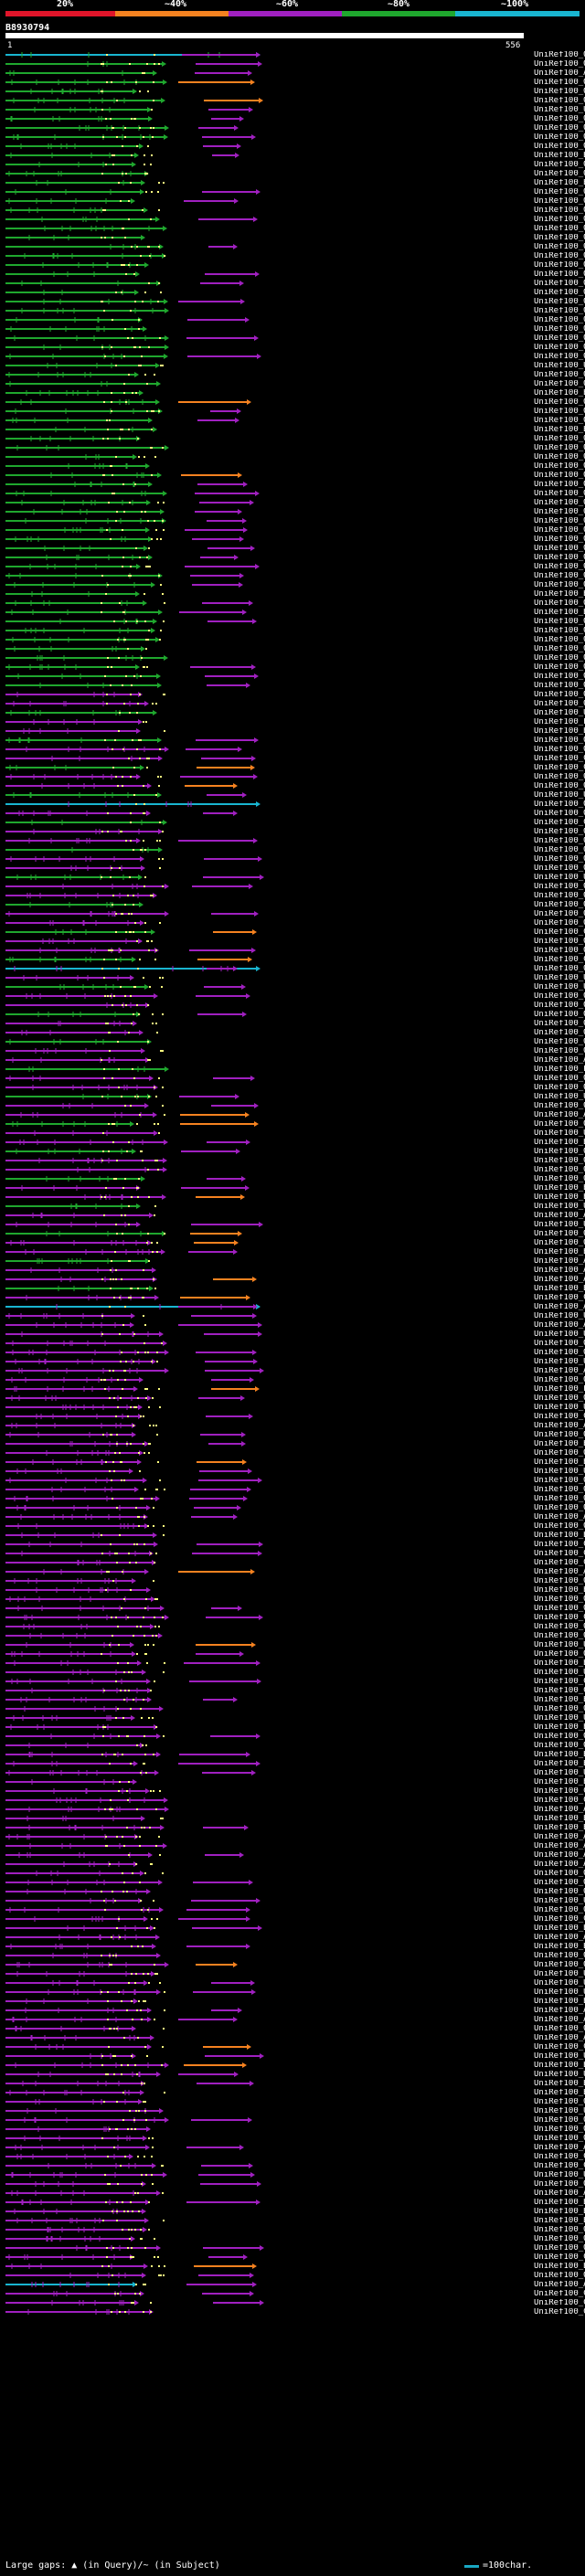  Describe the element at coordinates (560, 2065) in the screenshot. I see `hit-label: UniRef100_B9H6D4` at that location.